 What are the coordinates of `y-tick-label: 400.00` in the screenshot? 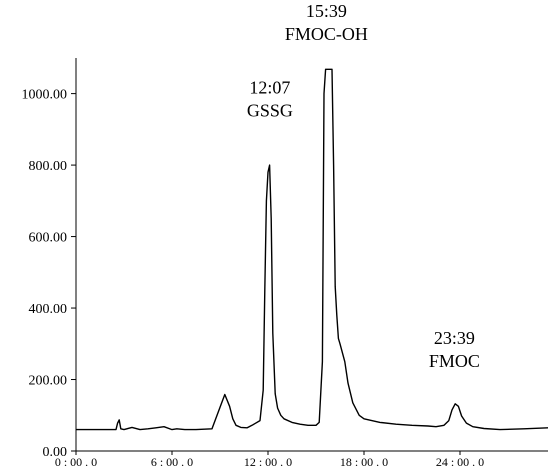 It's located at (48, 309).